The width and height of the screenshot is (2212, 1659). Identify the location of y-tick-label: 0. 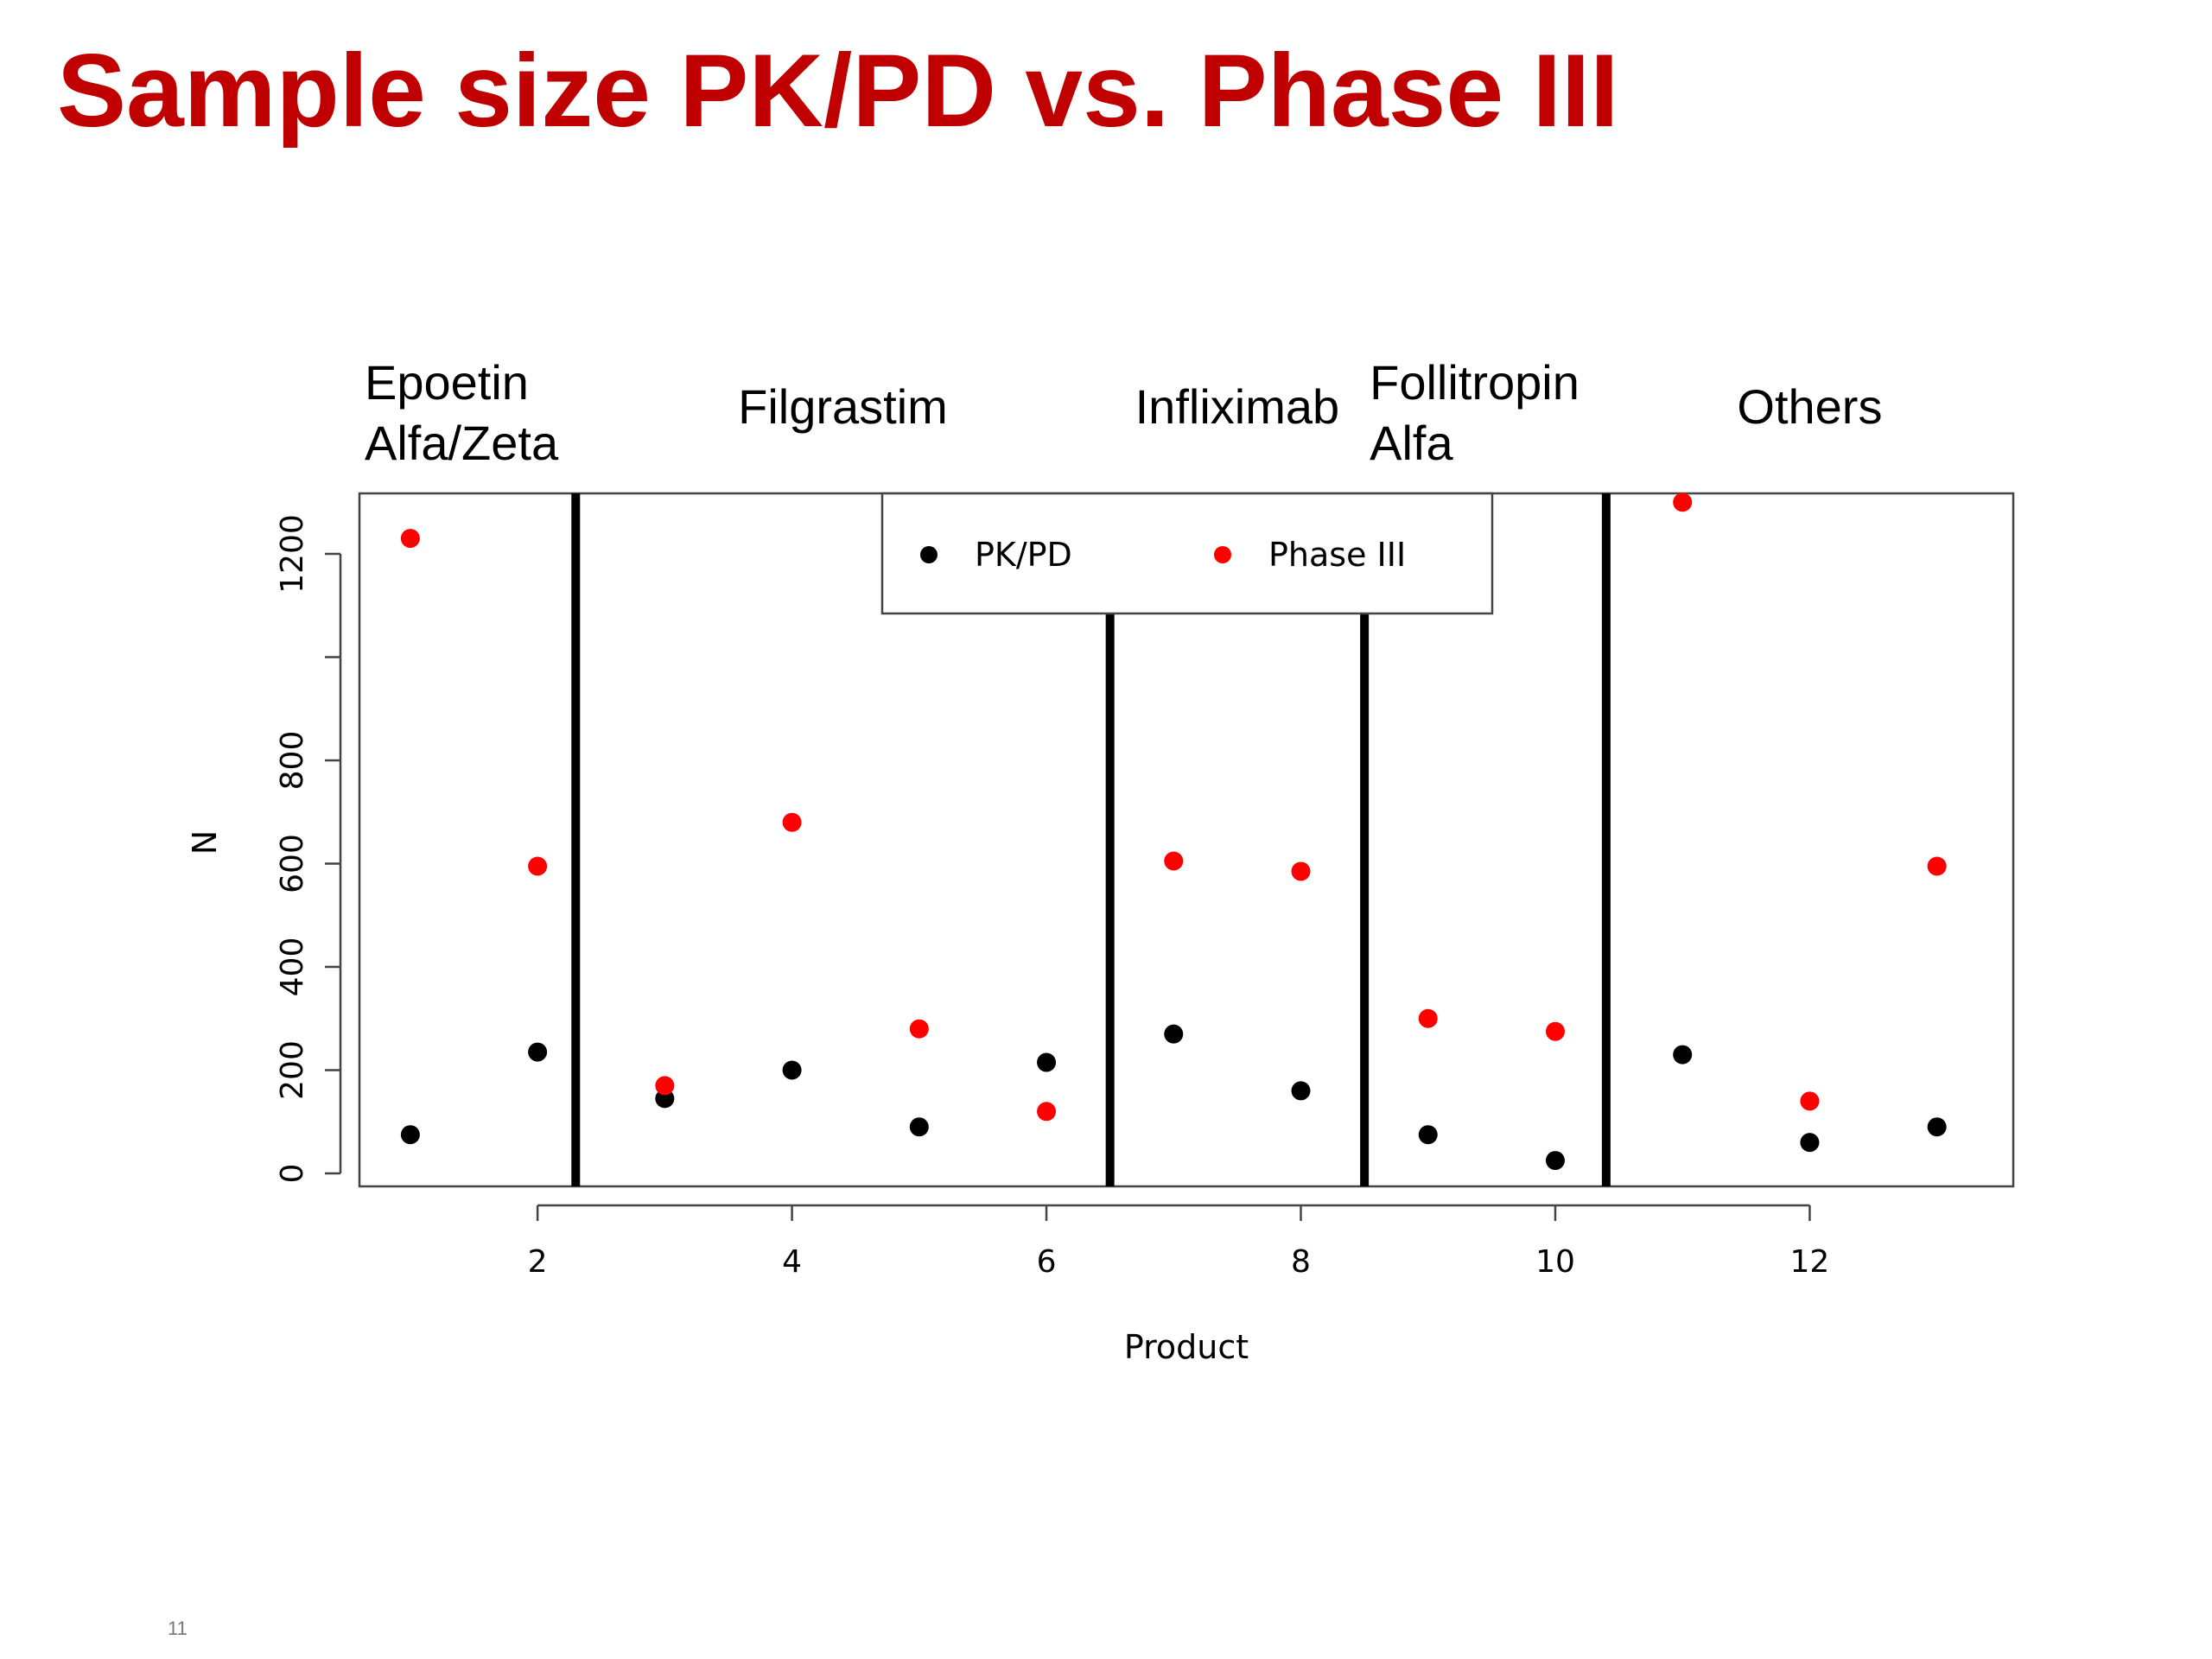
(292, 1174).